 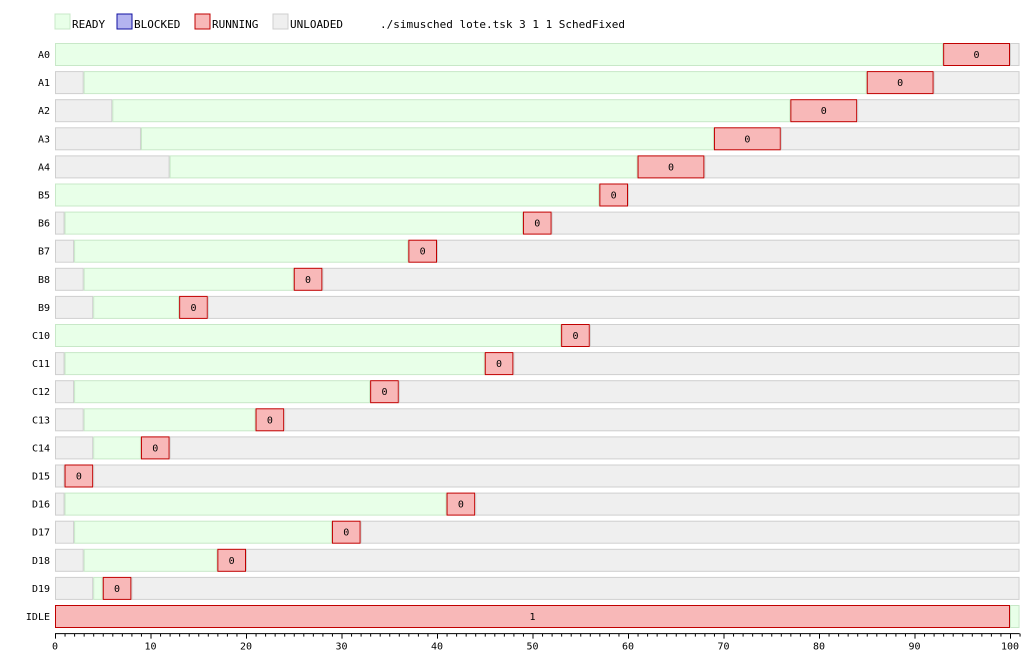 I want to click on row-a1: A1 0, so click(x=529, y=83).